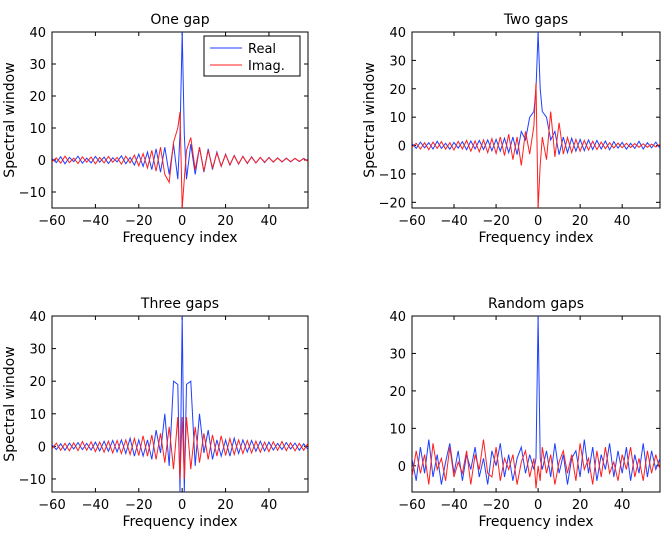 This screenshot has height=534, width=666. I want to click on legend: Real Imag., so click(252, 56).